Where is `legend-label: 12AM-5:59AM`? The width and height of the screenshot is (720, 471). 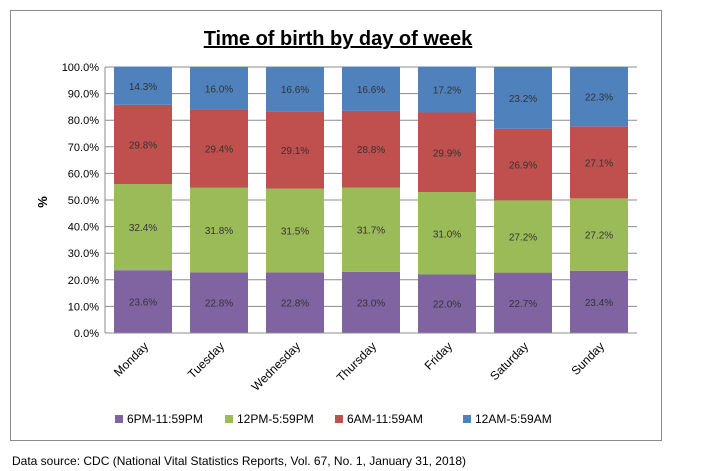 legend-label: 12AM-5:59AM is located at coordinates (513, 419).